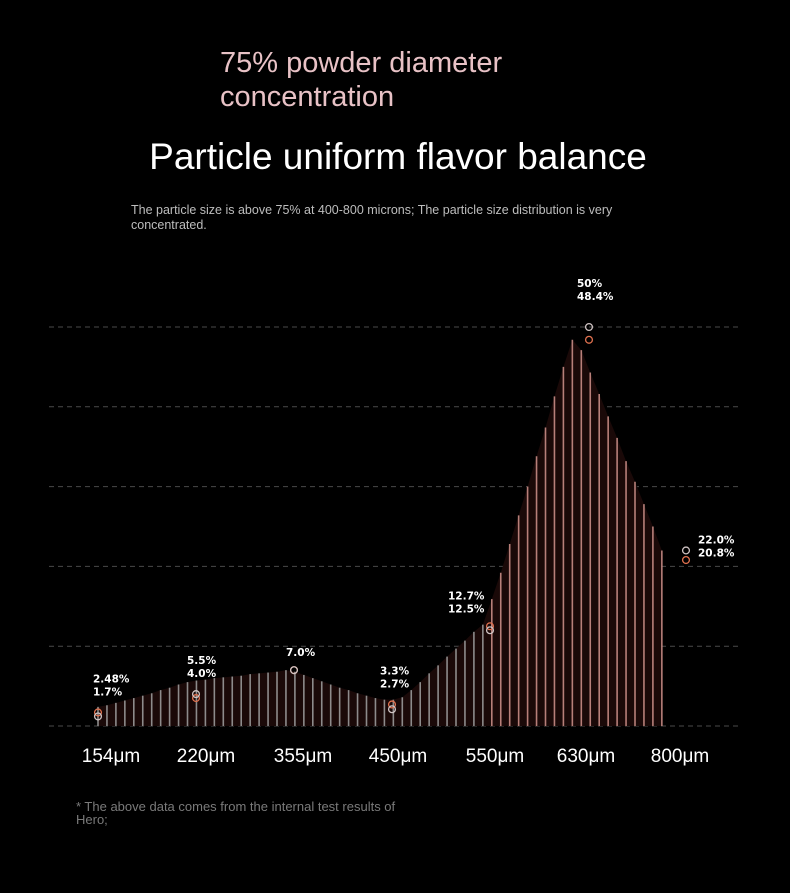  Describe the element at coordinates (398, 156) in the screenshot. I see `page-title: Particle uniform flavor balance` at that location.